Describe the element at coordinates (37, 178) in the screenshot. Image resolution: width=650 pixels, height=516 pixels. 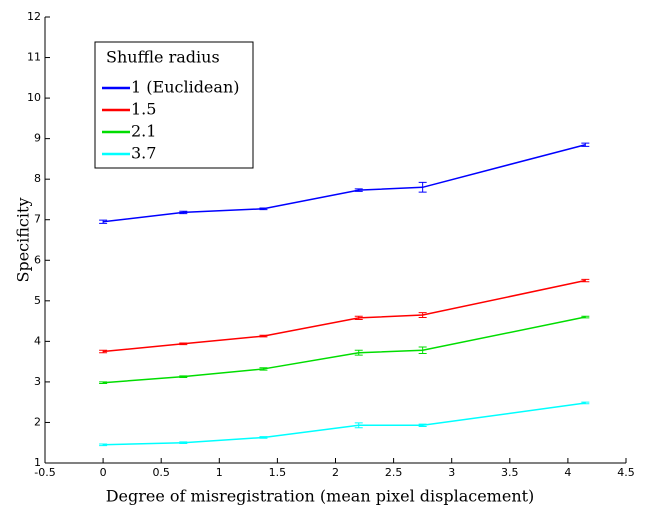
I see `y-tick-label: 8` at that location.